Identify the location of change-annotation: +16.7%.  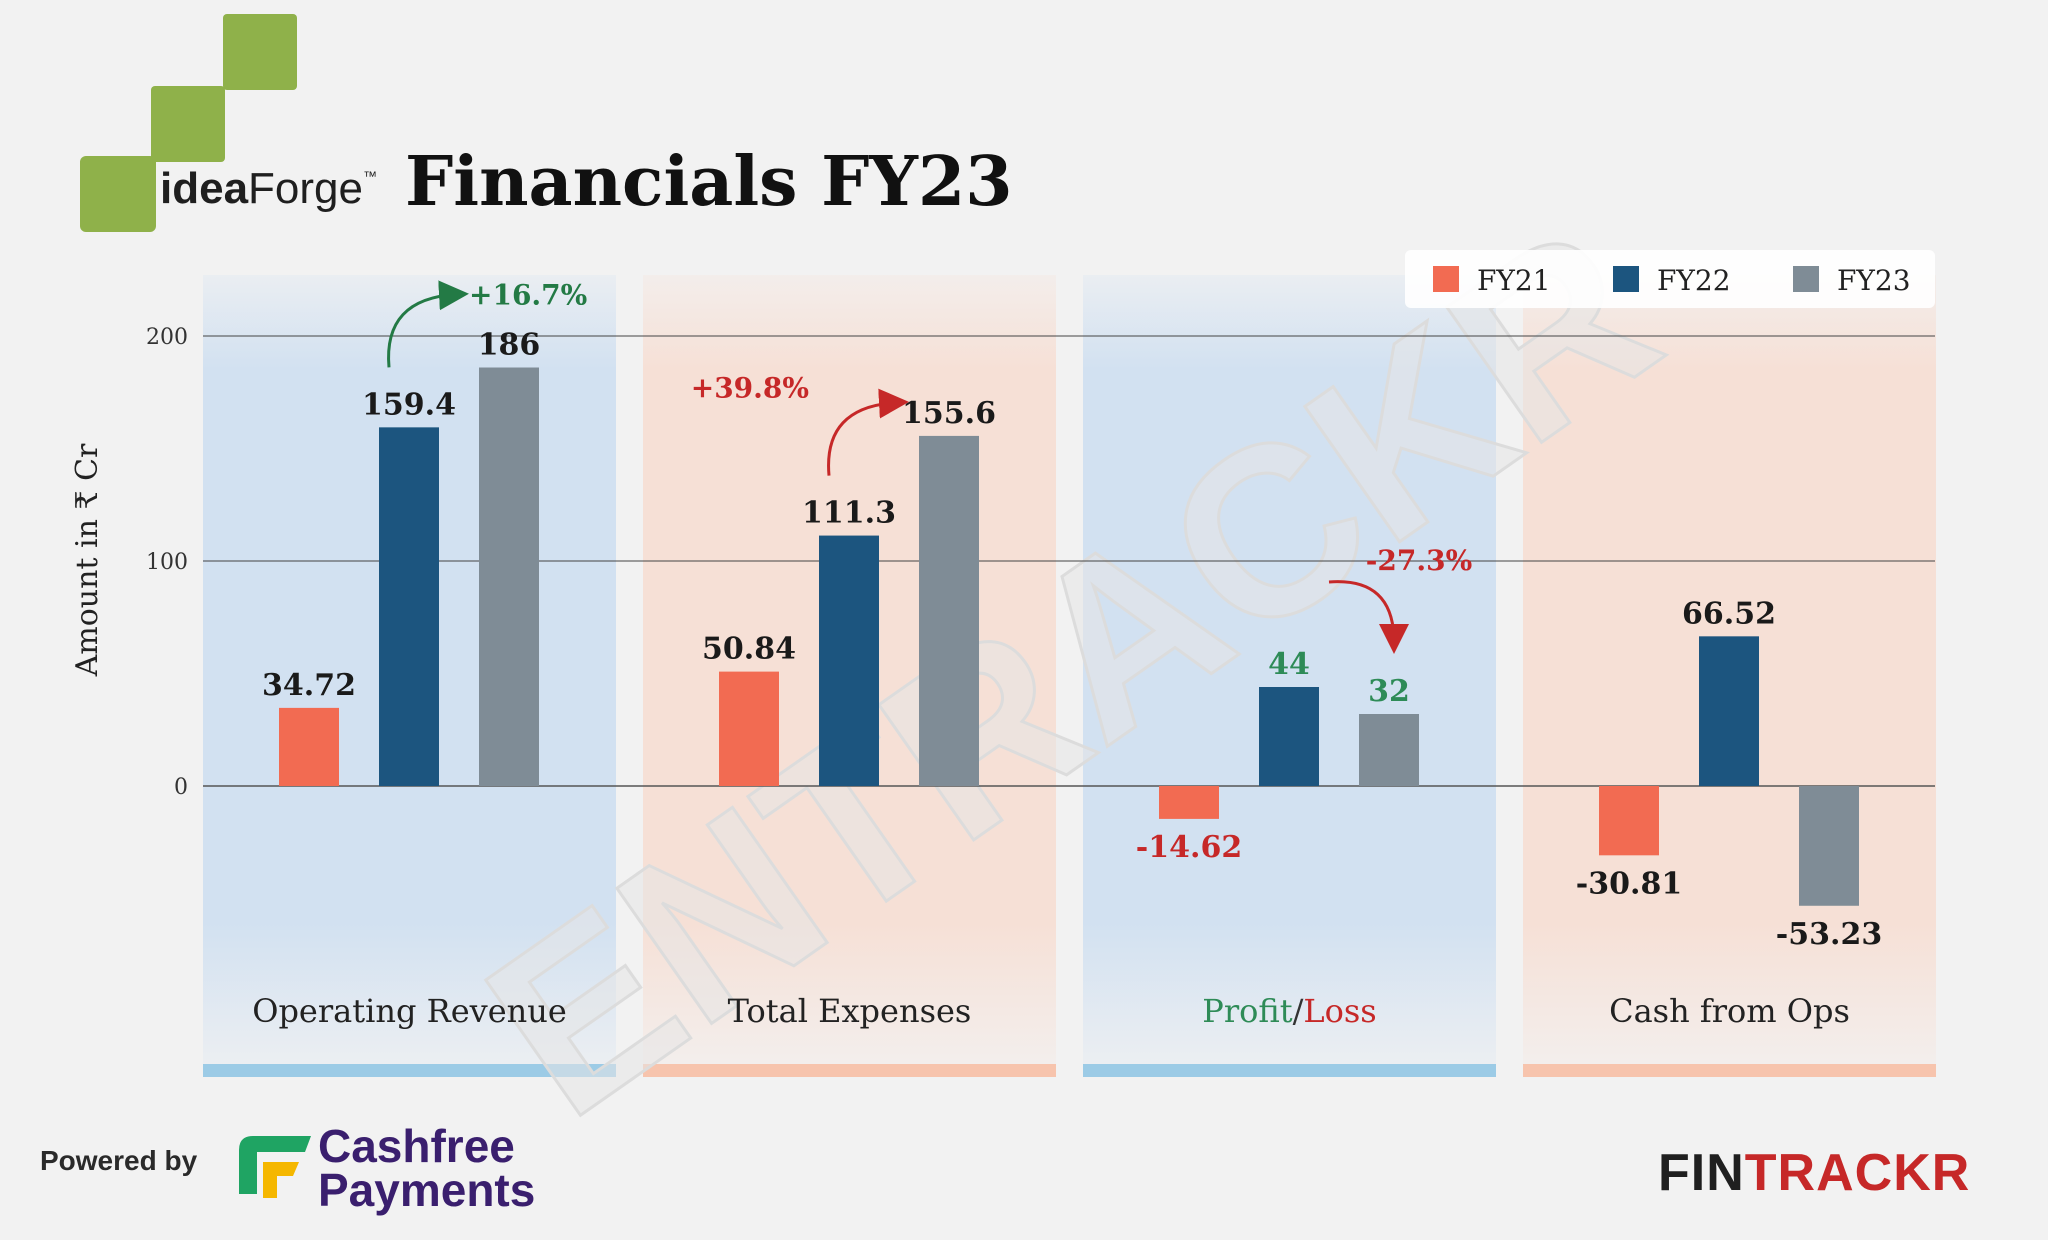
(528, 294).